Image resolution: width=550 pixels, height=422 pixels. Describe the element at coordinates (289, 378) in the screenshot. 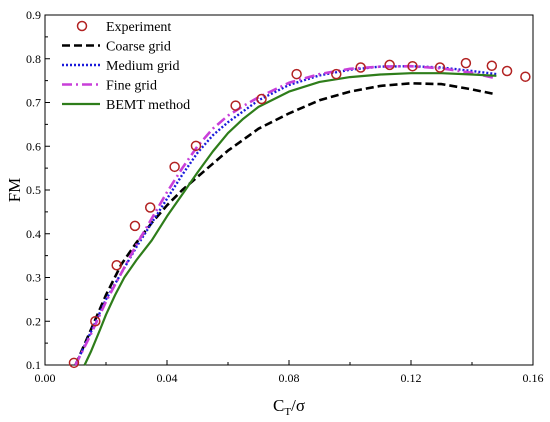

I see `x-tick-label: 0.08` at that location.